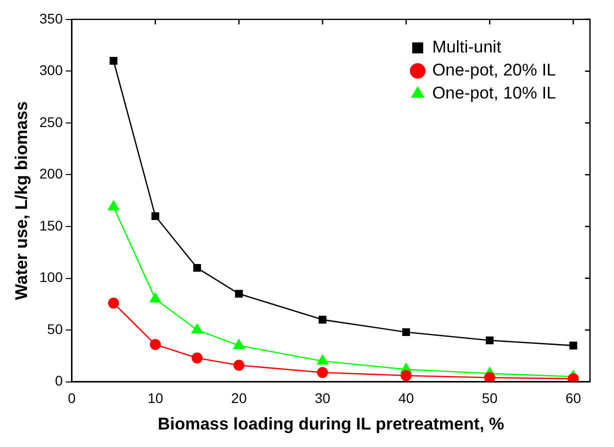 This screenshot has height=447, width=614. I want to click on legend-label: One-pot, 10% IL, so click(494, 93).